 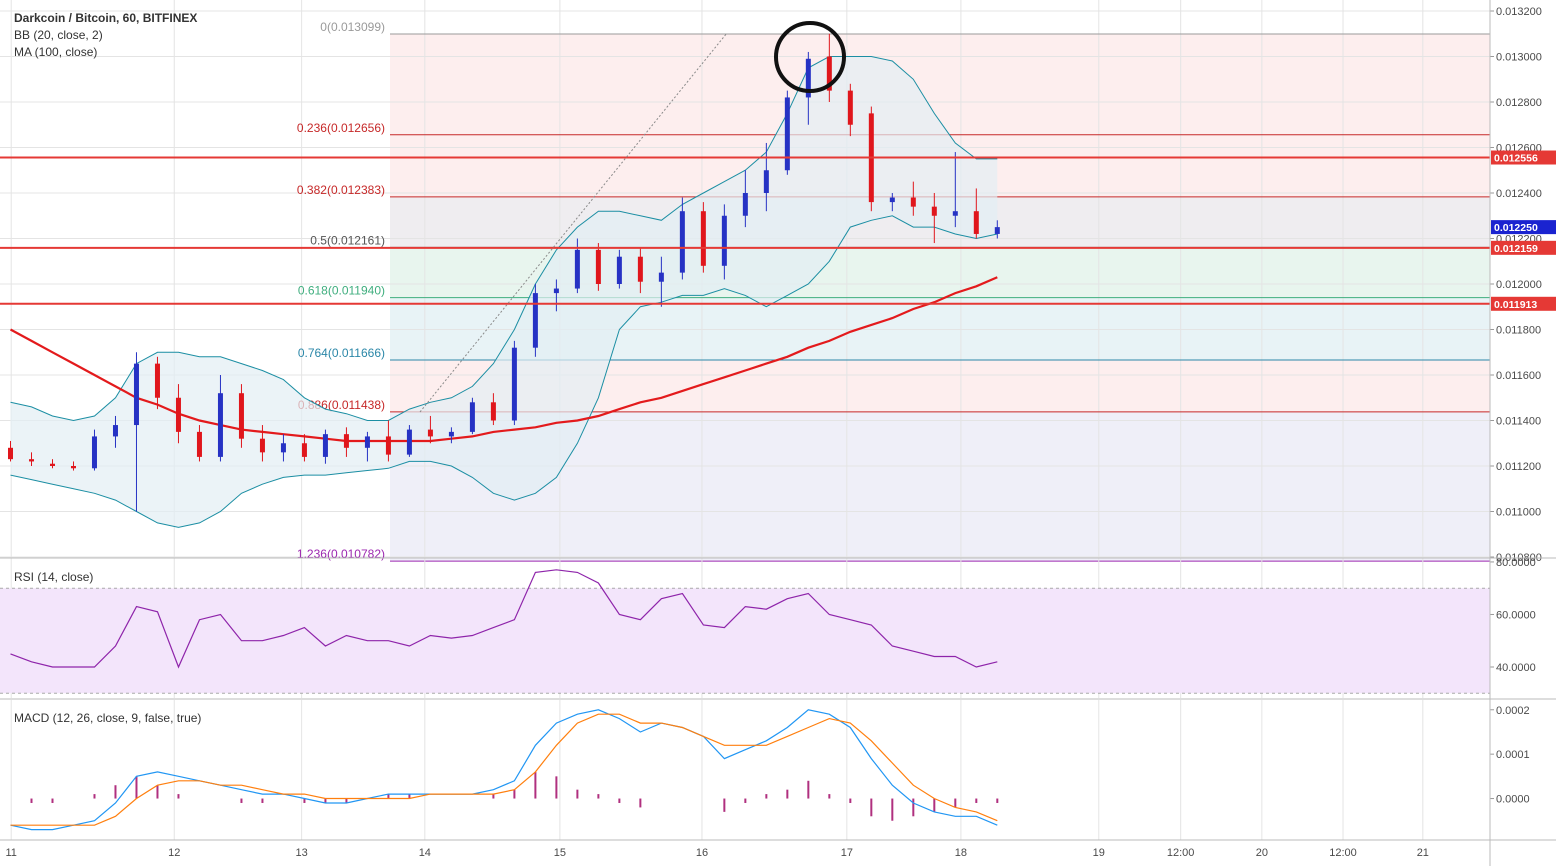 What do you see at coordinates (1516, 249) in the screenshot?
I see `price-tag-label: 0.012159` at bounding box center [1516, 249].